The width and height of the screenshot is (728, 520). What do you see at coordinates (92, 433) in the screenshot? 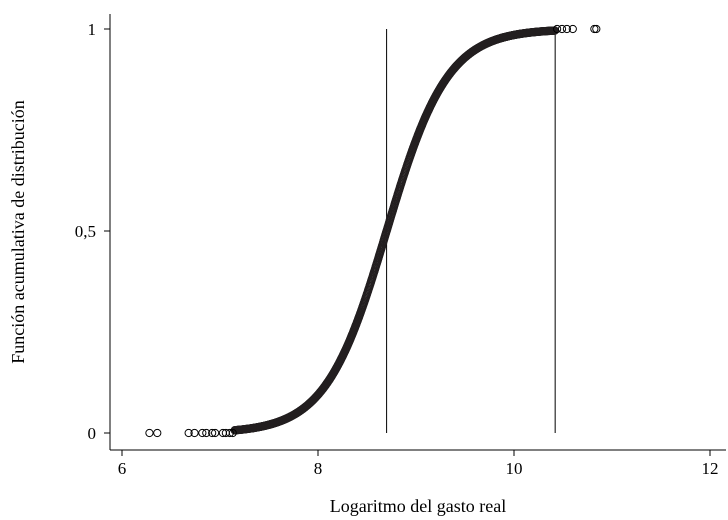
I see `y-tick-label: 0` at bounding box center [92, 433].